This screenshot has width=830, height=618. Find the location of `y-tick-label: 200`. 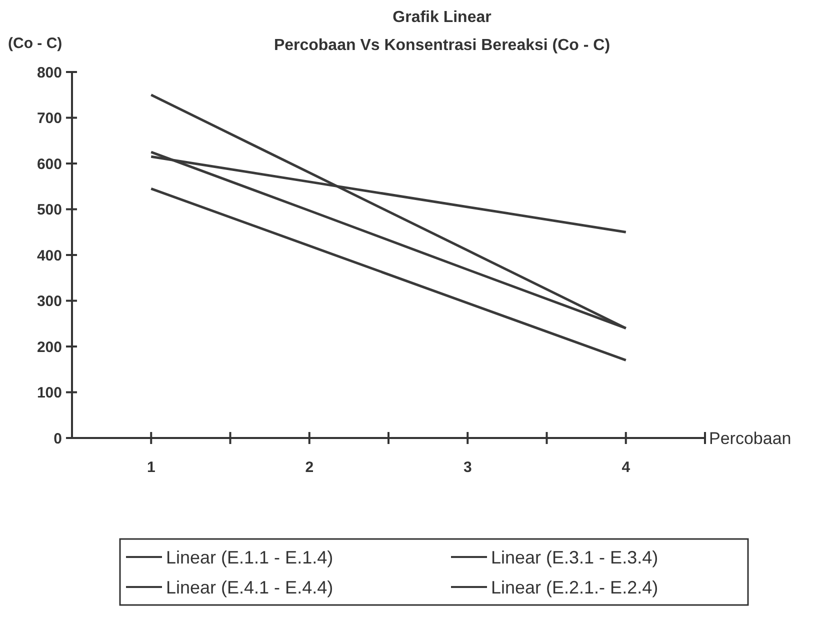

y-tick-label: 200 is located at coordinates (49, 347).